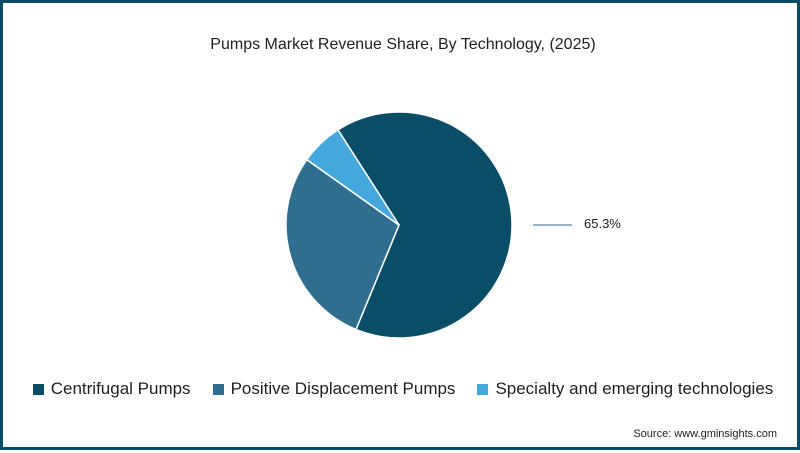  What do you see at coordinates (705, 434) in the screenshot?
I see `source-text: Source: www.gminsights.com` at bounding box center [705, 434].